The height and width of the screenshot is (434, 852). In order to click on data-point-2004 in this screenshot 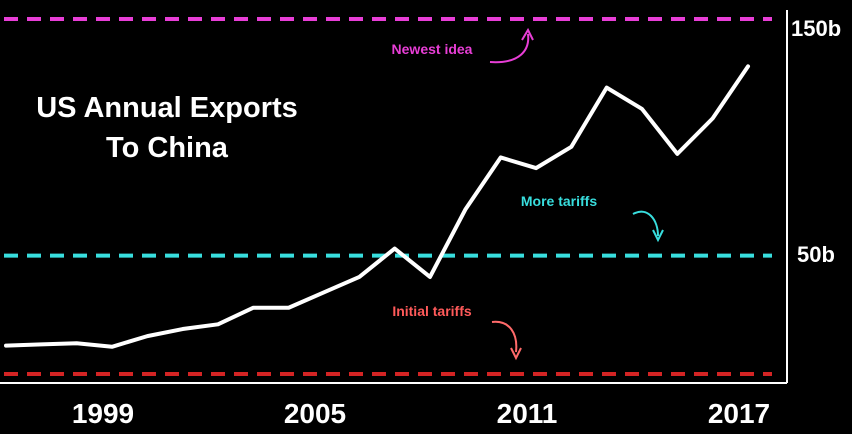, I will do `click(289, 308)`.